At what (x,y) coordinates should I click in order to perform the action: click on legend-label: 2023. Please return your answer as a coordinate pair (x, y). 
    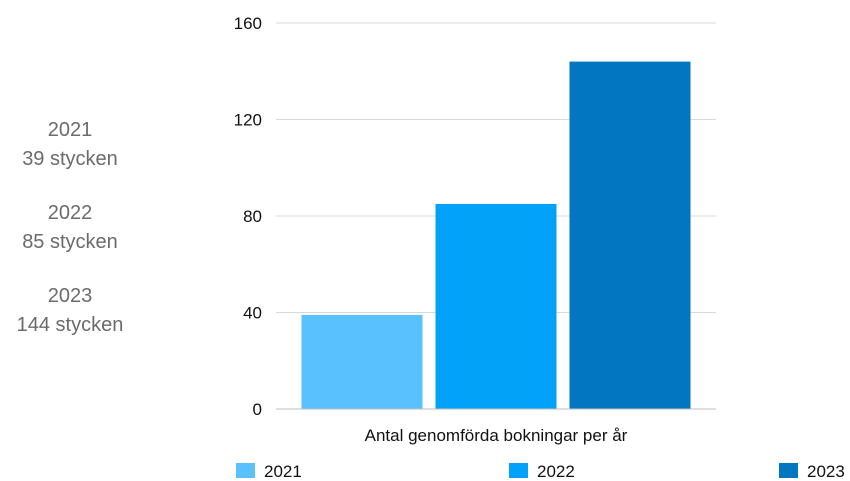
    Looking at the image, I should click on (826, 471).